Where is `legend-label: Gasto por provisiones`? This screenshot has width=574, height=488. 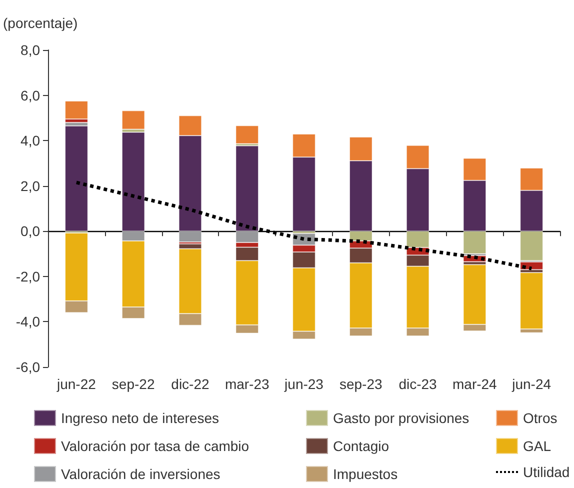
legend-label: Gasto por provisiones is located at coordinates (401, 418).